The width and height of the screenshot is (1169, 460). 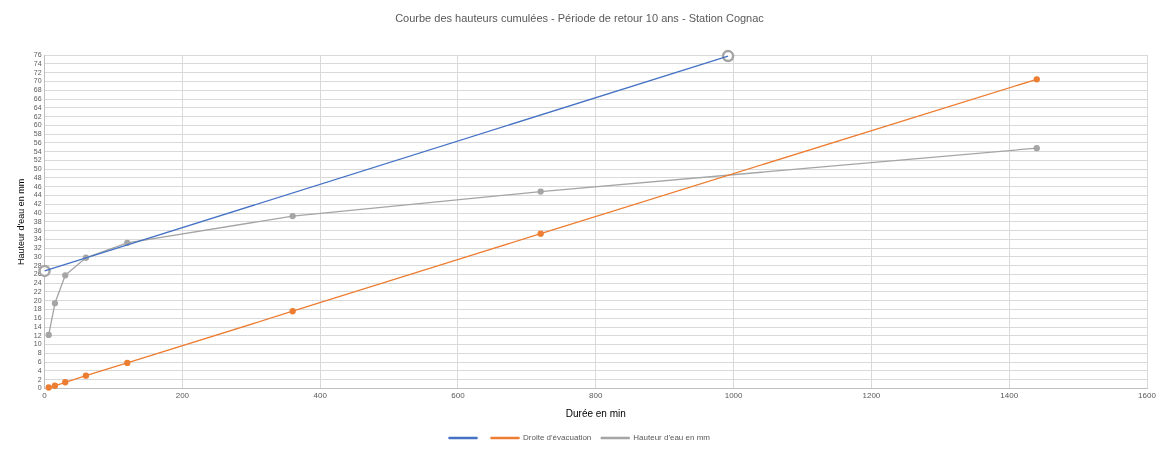 What do you see at coordinates (672, 438) in the screenshot?
I see `legend-label: Hauteur d'eau en mm` at bounding box center [672, 438].